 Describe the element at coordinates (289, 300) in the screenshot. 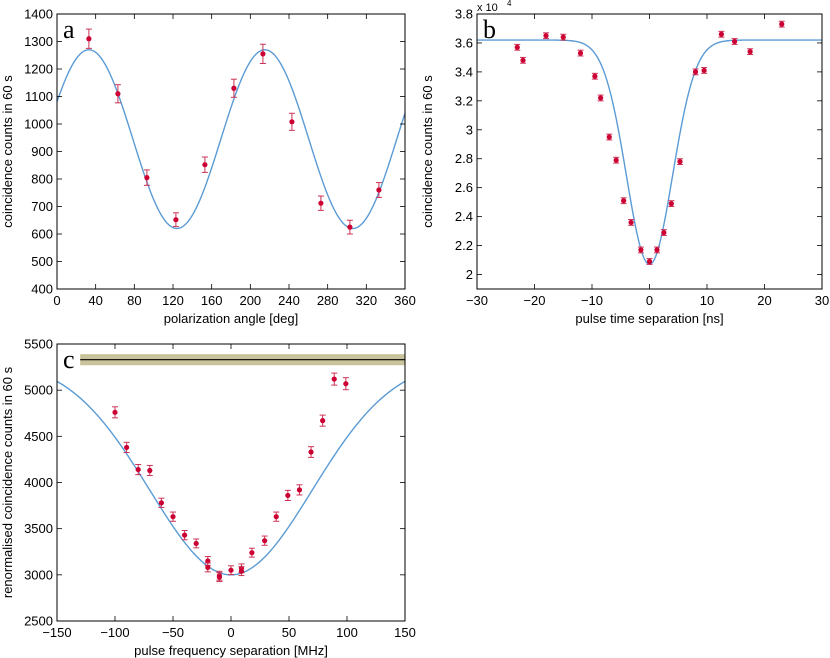

I see `x-tick-label: 240` at that location.